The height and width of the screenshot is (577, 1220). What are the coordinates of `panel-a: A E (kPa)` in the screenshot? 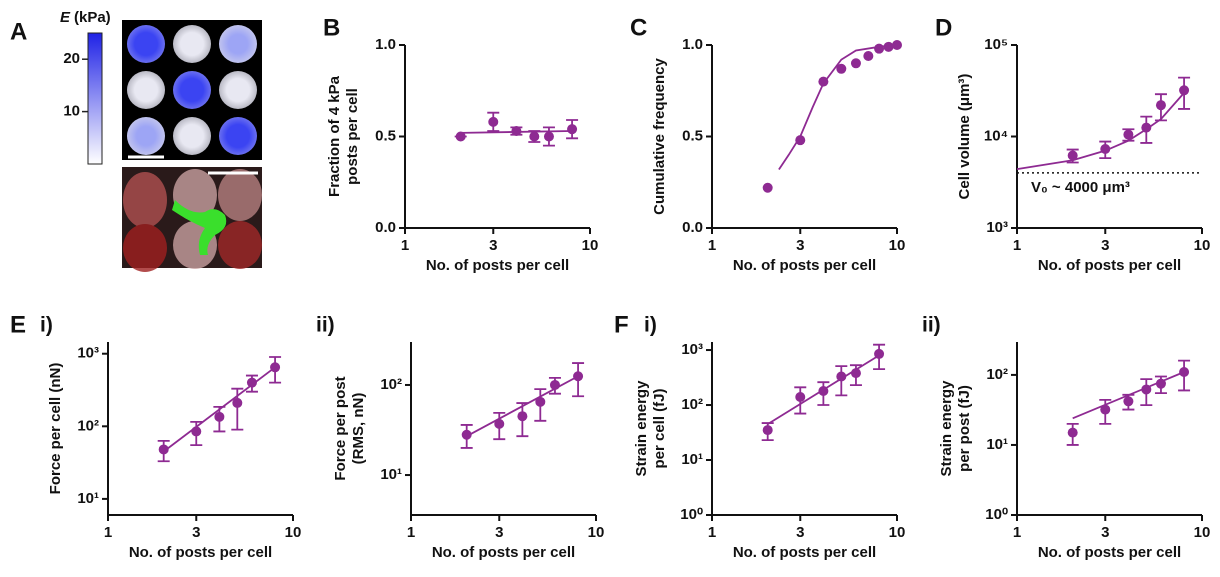 It's located at (136, 140).